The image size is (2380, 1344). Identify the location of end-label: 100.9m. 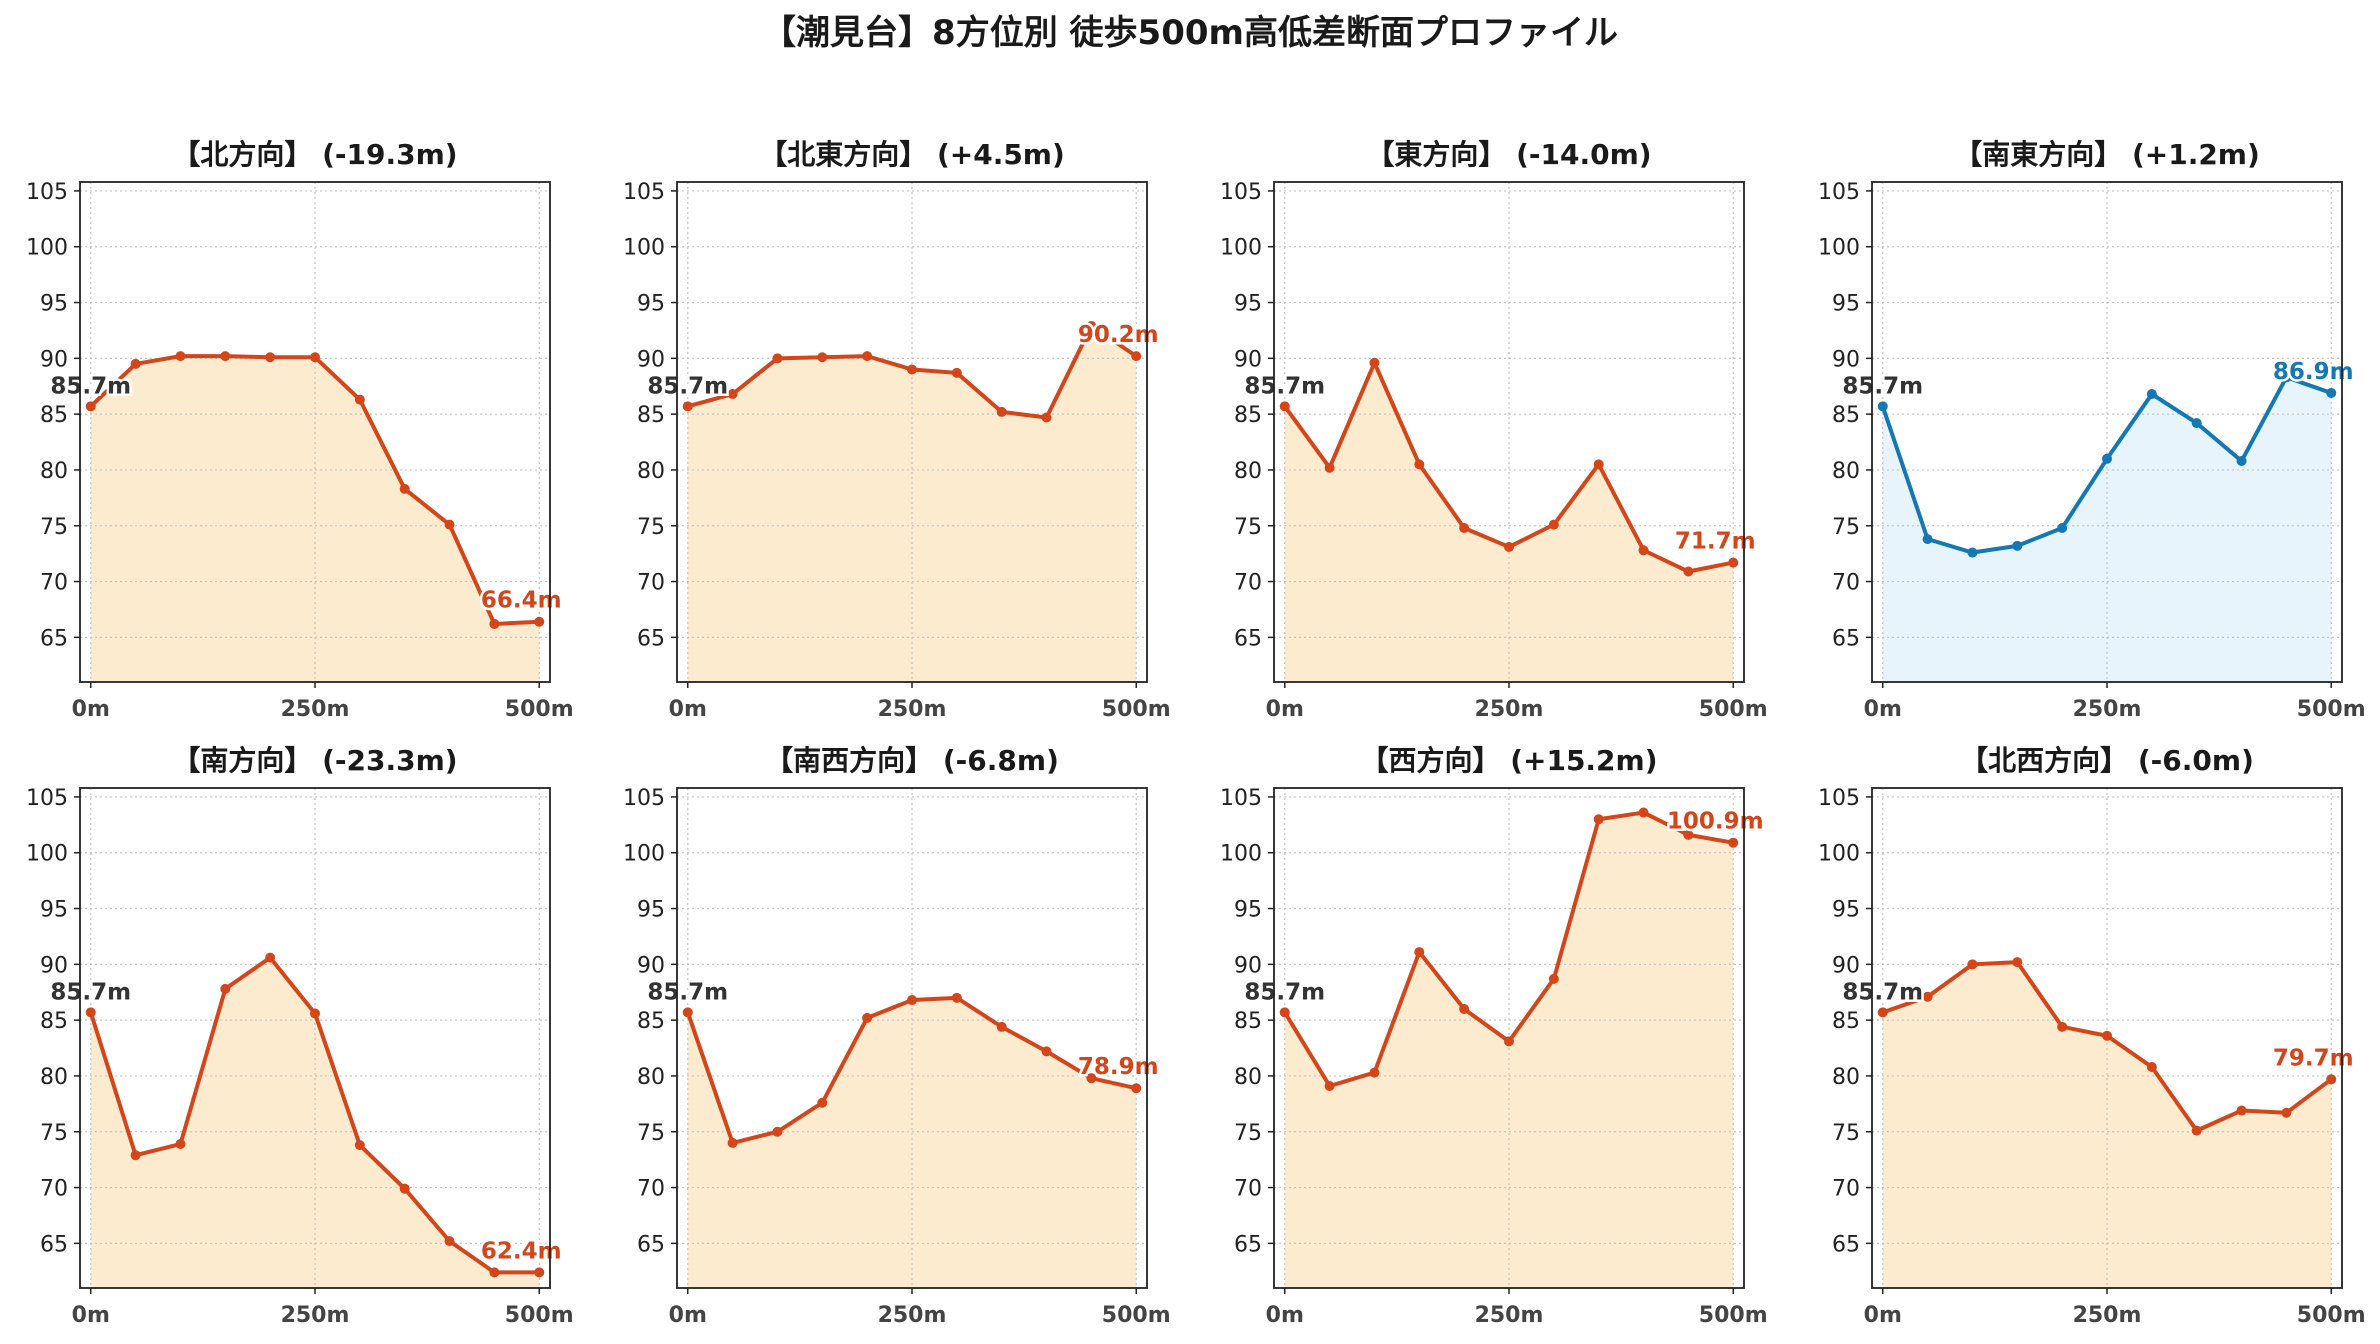
(1715, 822).